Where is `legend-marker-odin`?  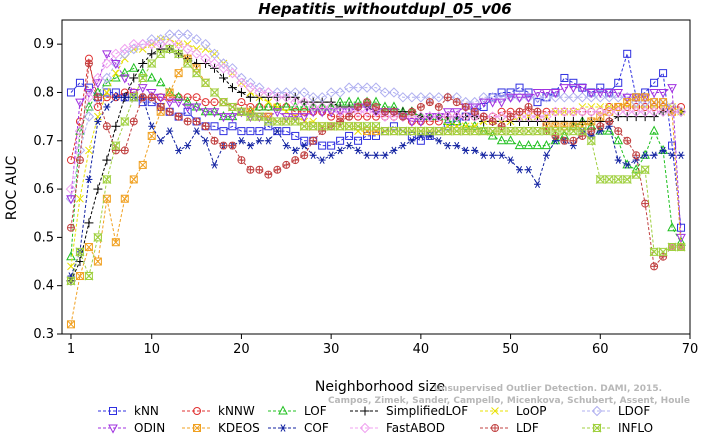
legend-marker-odin is located at coordinates (113, 429).